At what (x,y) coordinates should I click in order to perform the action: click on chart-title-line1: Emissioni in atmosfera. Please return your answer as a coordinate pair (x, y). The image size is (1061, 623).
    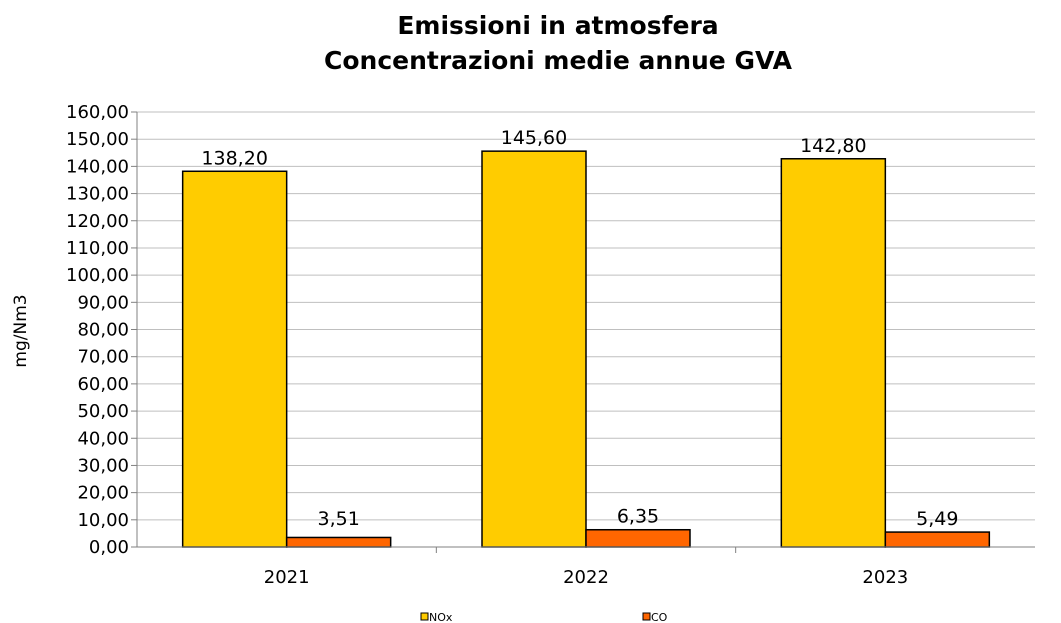
    Looking at the image, I should click on (557, 25).